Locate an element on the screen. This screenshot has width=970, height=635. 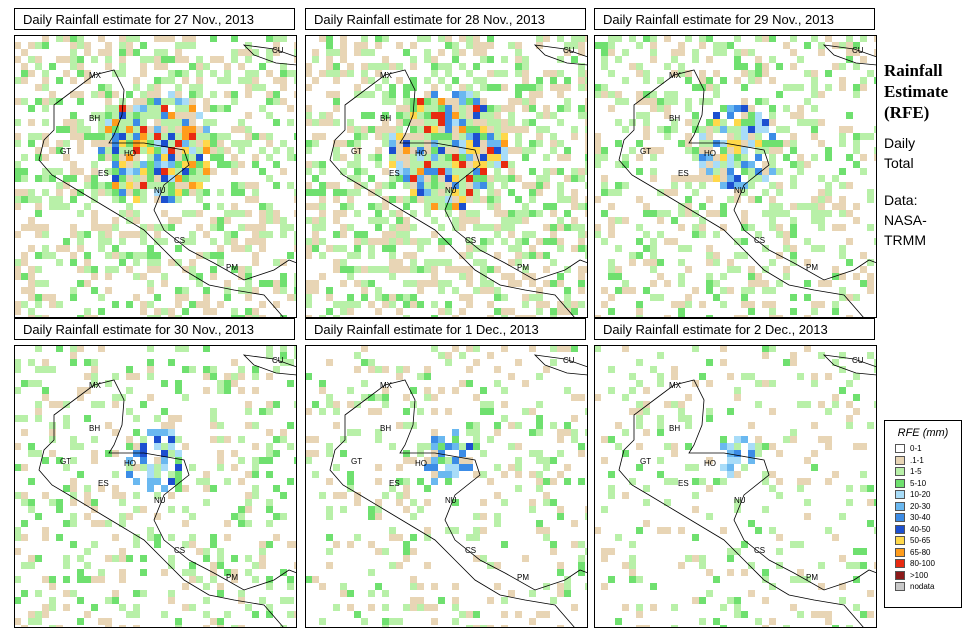
legend-label: 80-100 is located at coordinates (922, 564).